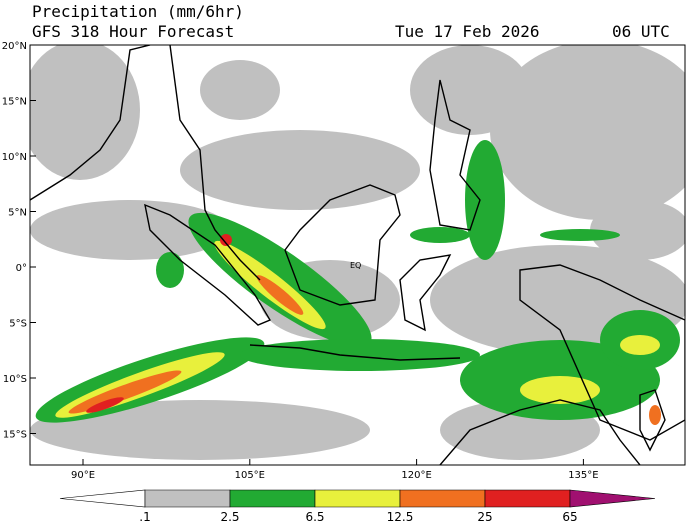  I want to click on lon-label: 105°E, so click(250, 475).